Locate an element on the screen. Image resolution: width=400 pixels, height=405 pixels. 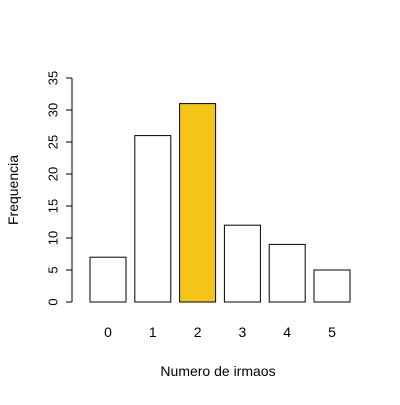
x-tick-label: 4 is located at coordinates (287, 332).